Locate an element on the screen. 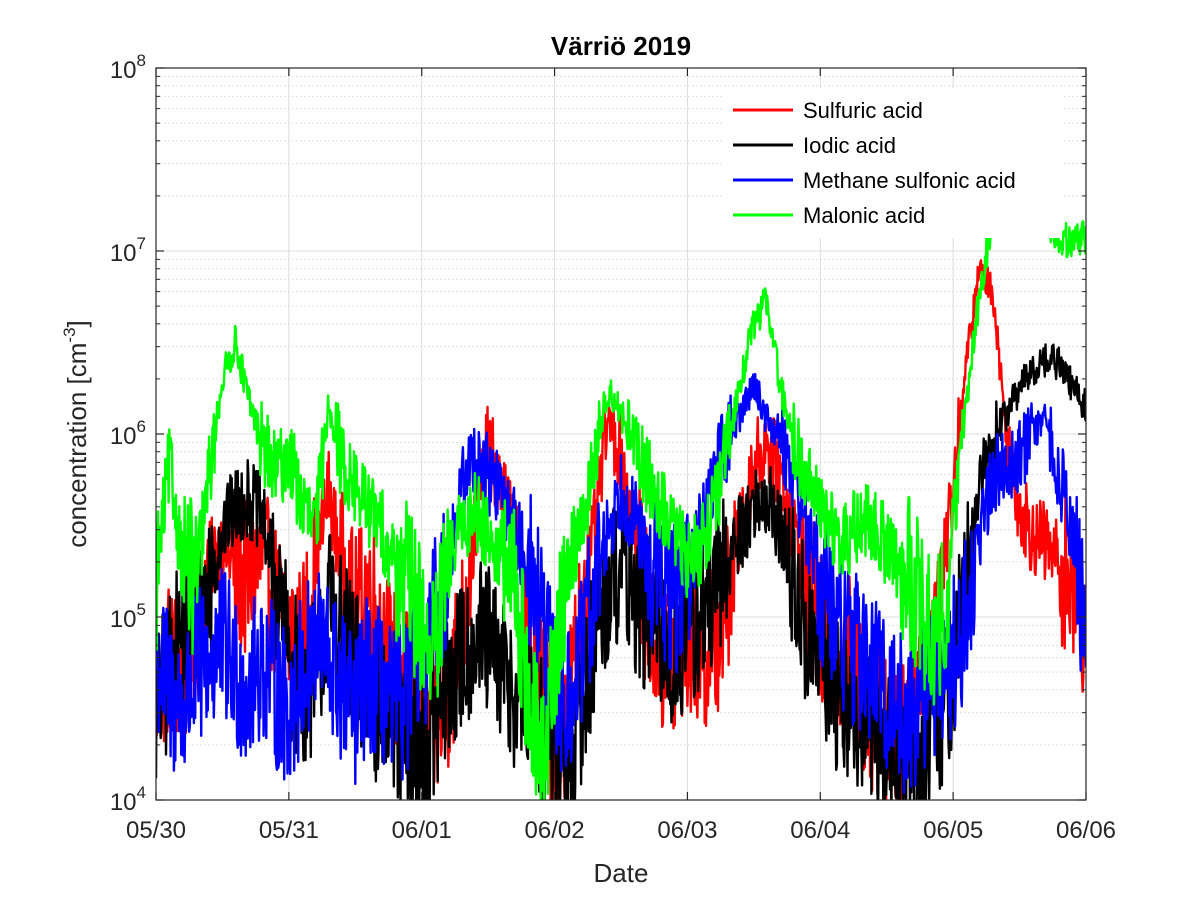 The width and height of the screenshot is (1200, 900). y-tick-label: 10⁴ is located at coordinates (128, 799).